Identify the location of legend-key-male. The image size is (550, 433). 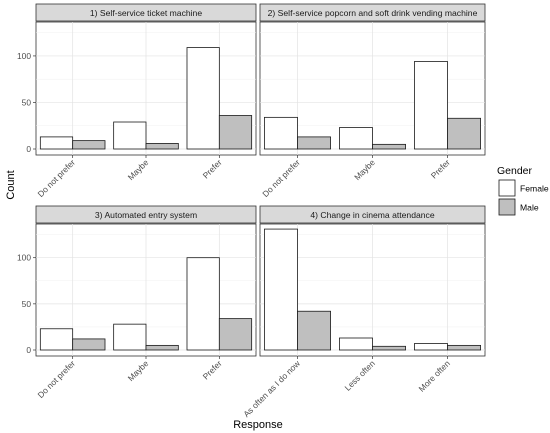
(507, 207).